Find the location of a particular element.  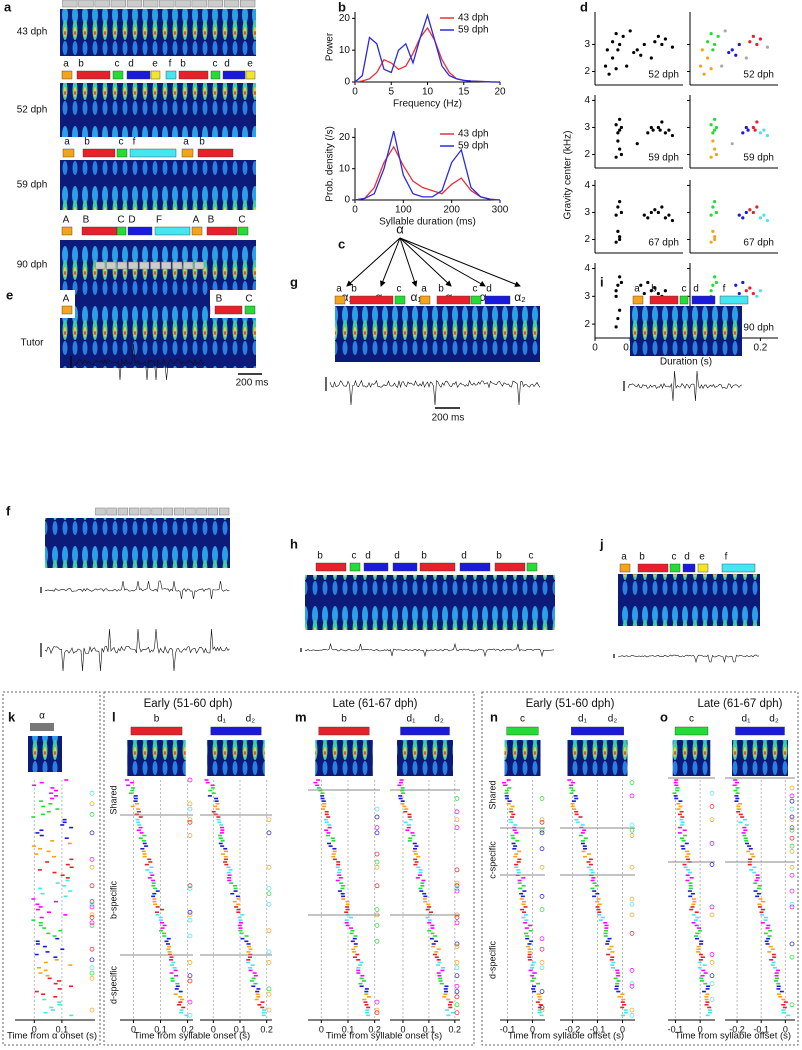

group-label: Shared is located at coordinates (113, 799).